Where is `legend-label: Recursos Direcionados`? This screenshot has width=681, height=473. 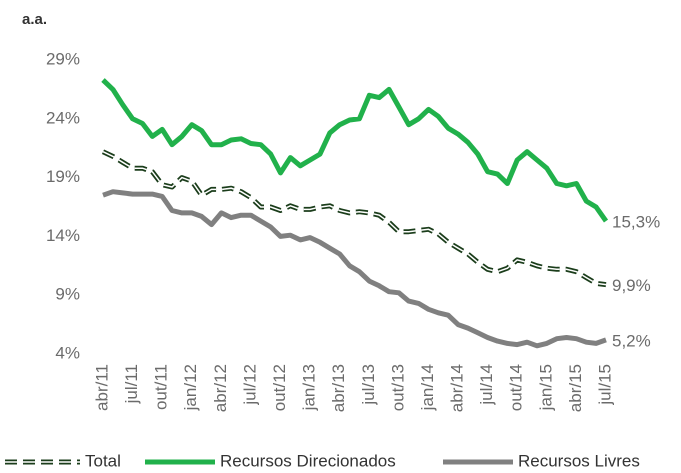 legend-label: Recursos Direcionados is located at coordinates (308, 460).